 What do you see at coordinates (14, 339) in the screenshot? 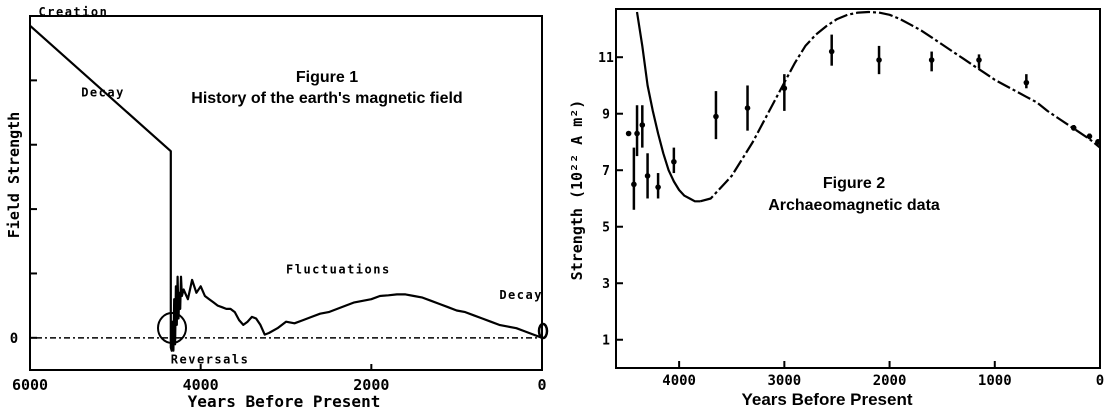
I see `figure-1-y-tick-label: 0` at bounding box center [14, 339].